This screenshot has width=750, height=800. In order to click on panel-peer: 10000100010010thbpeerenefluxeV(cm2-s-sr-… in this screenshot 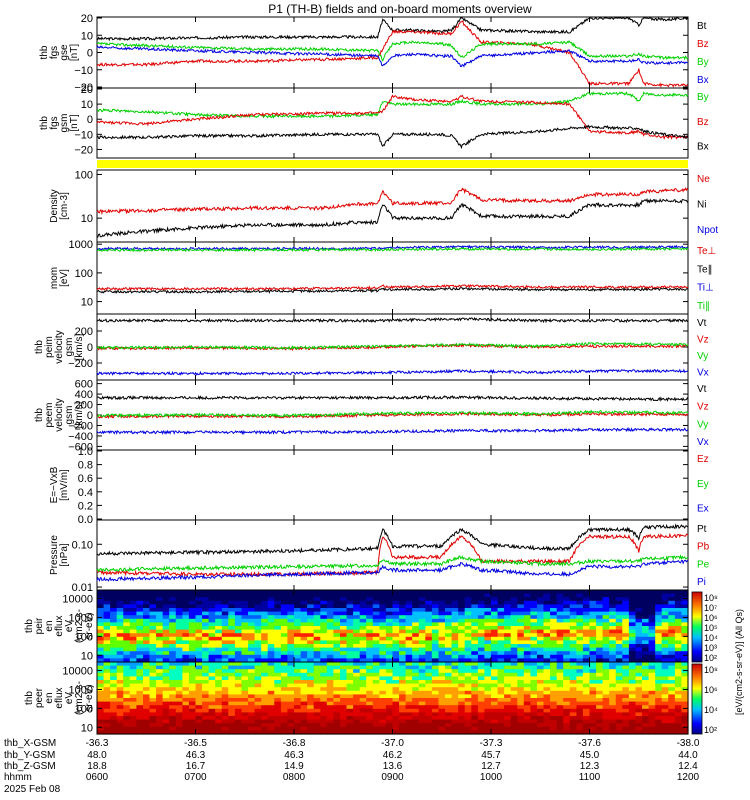, I will do `click(356, 698)`.